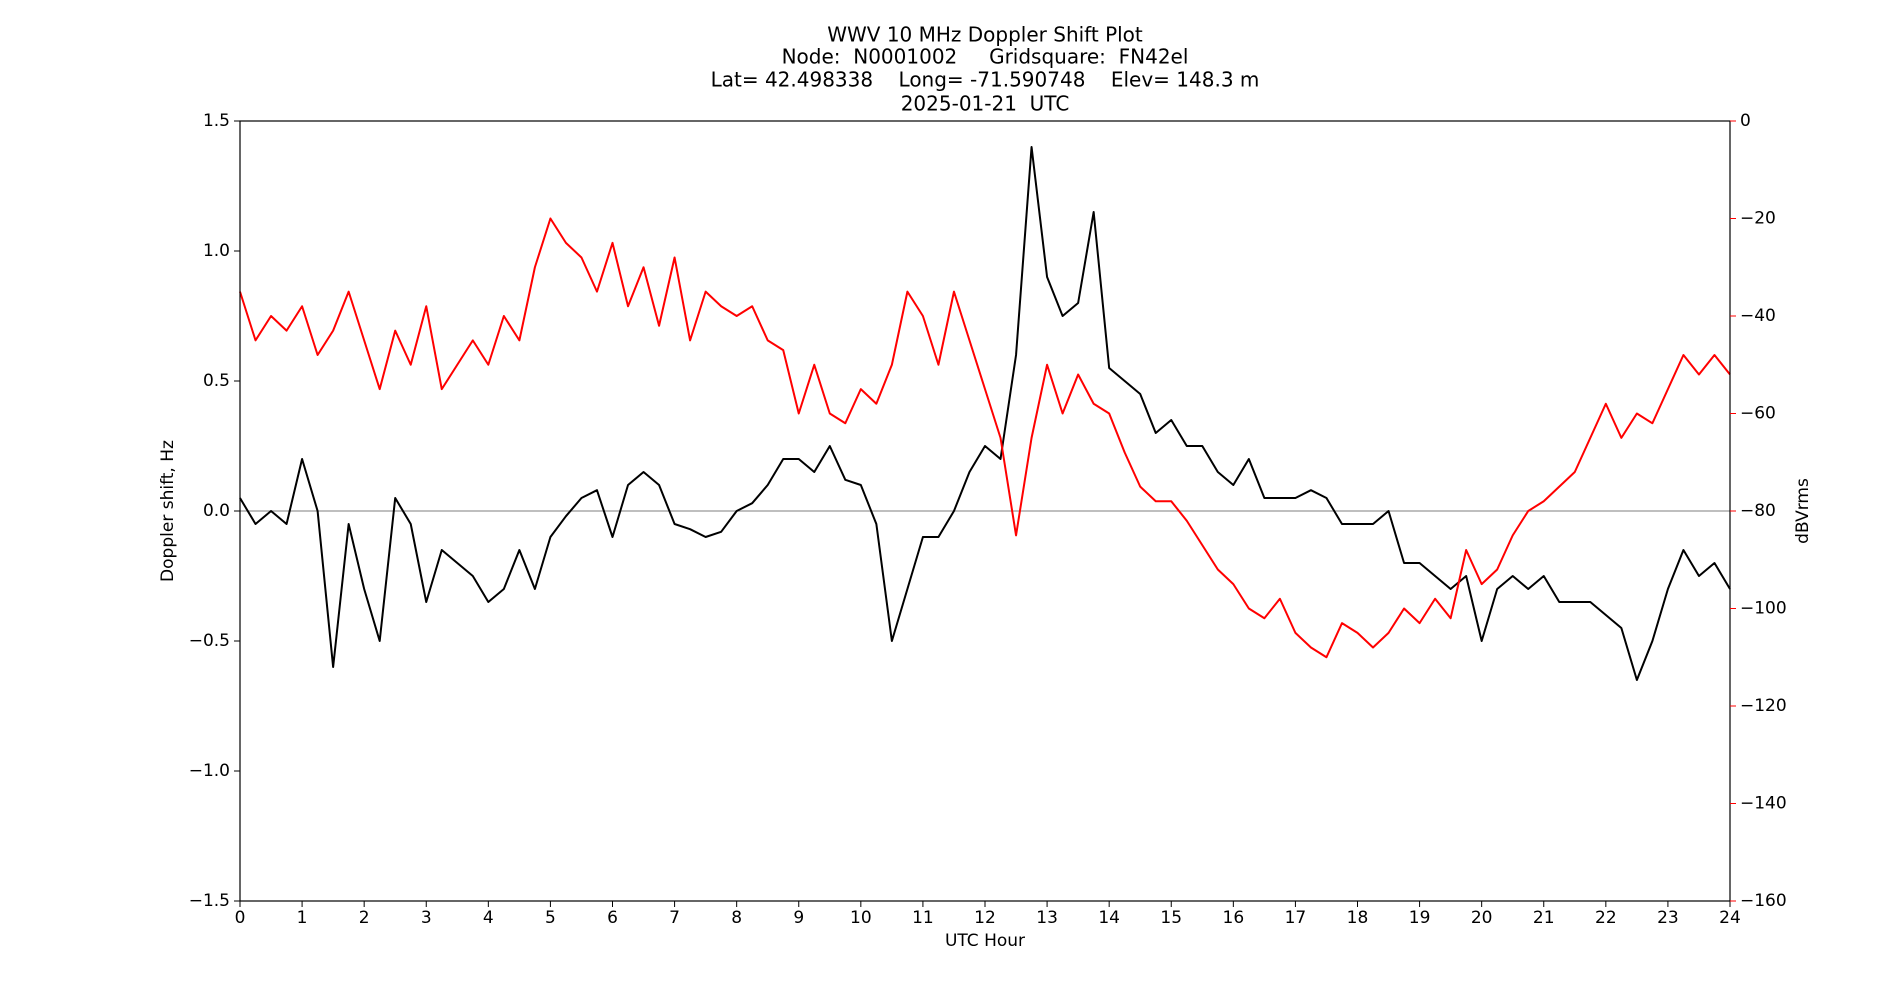 Image resolution: width=1900 pixels, height=1000 pixels. Describe the element at coordinates (612, 918) in the screenshot. I see `x-tick-label: 6` at that location.